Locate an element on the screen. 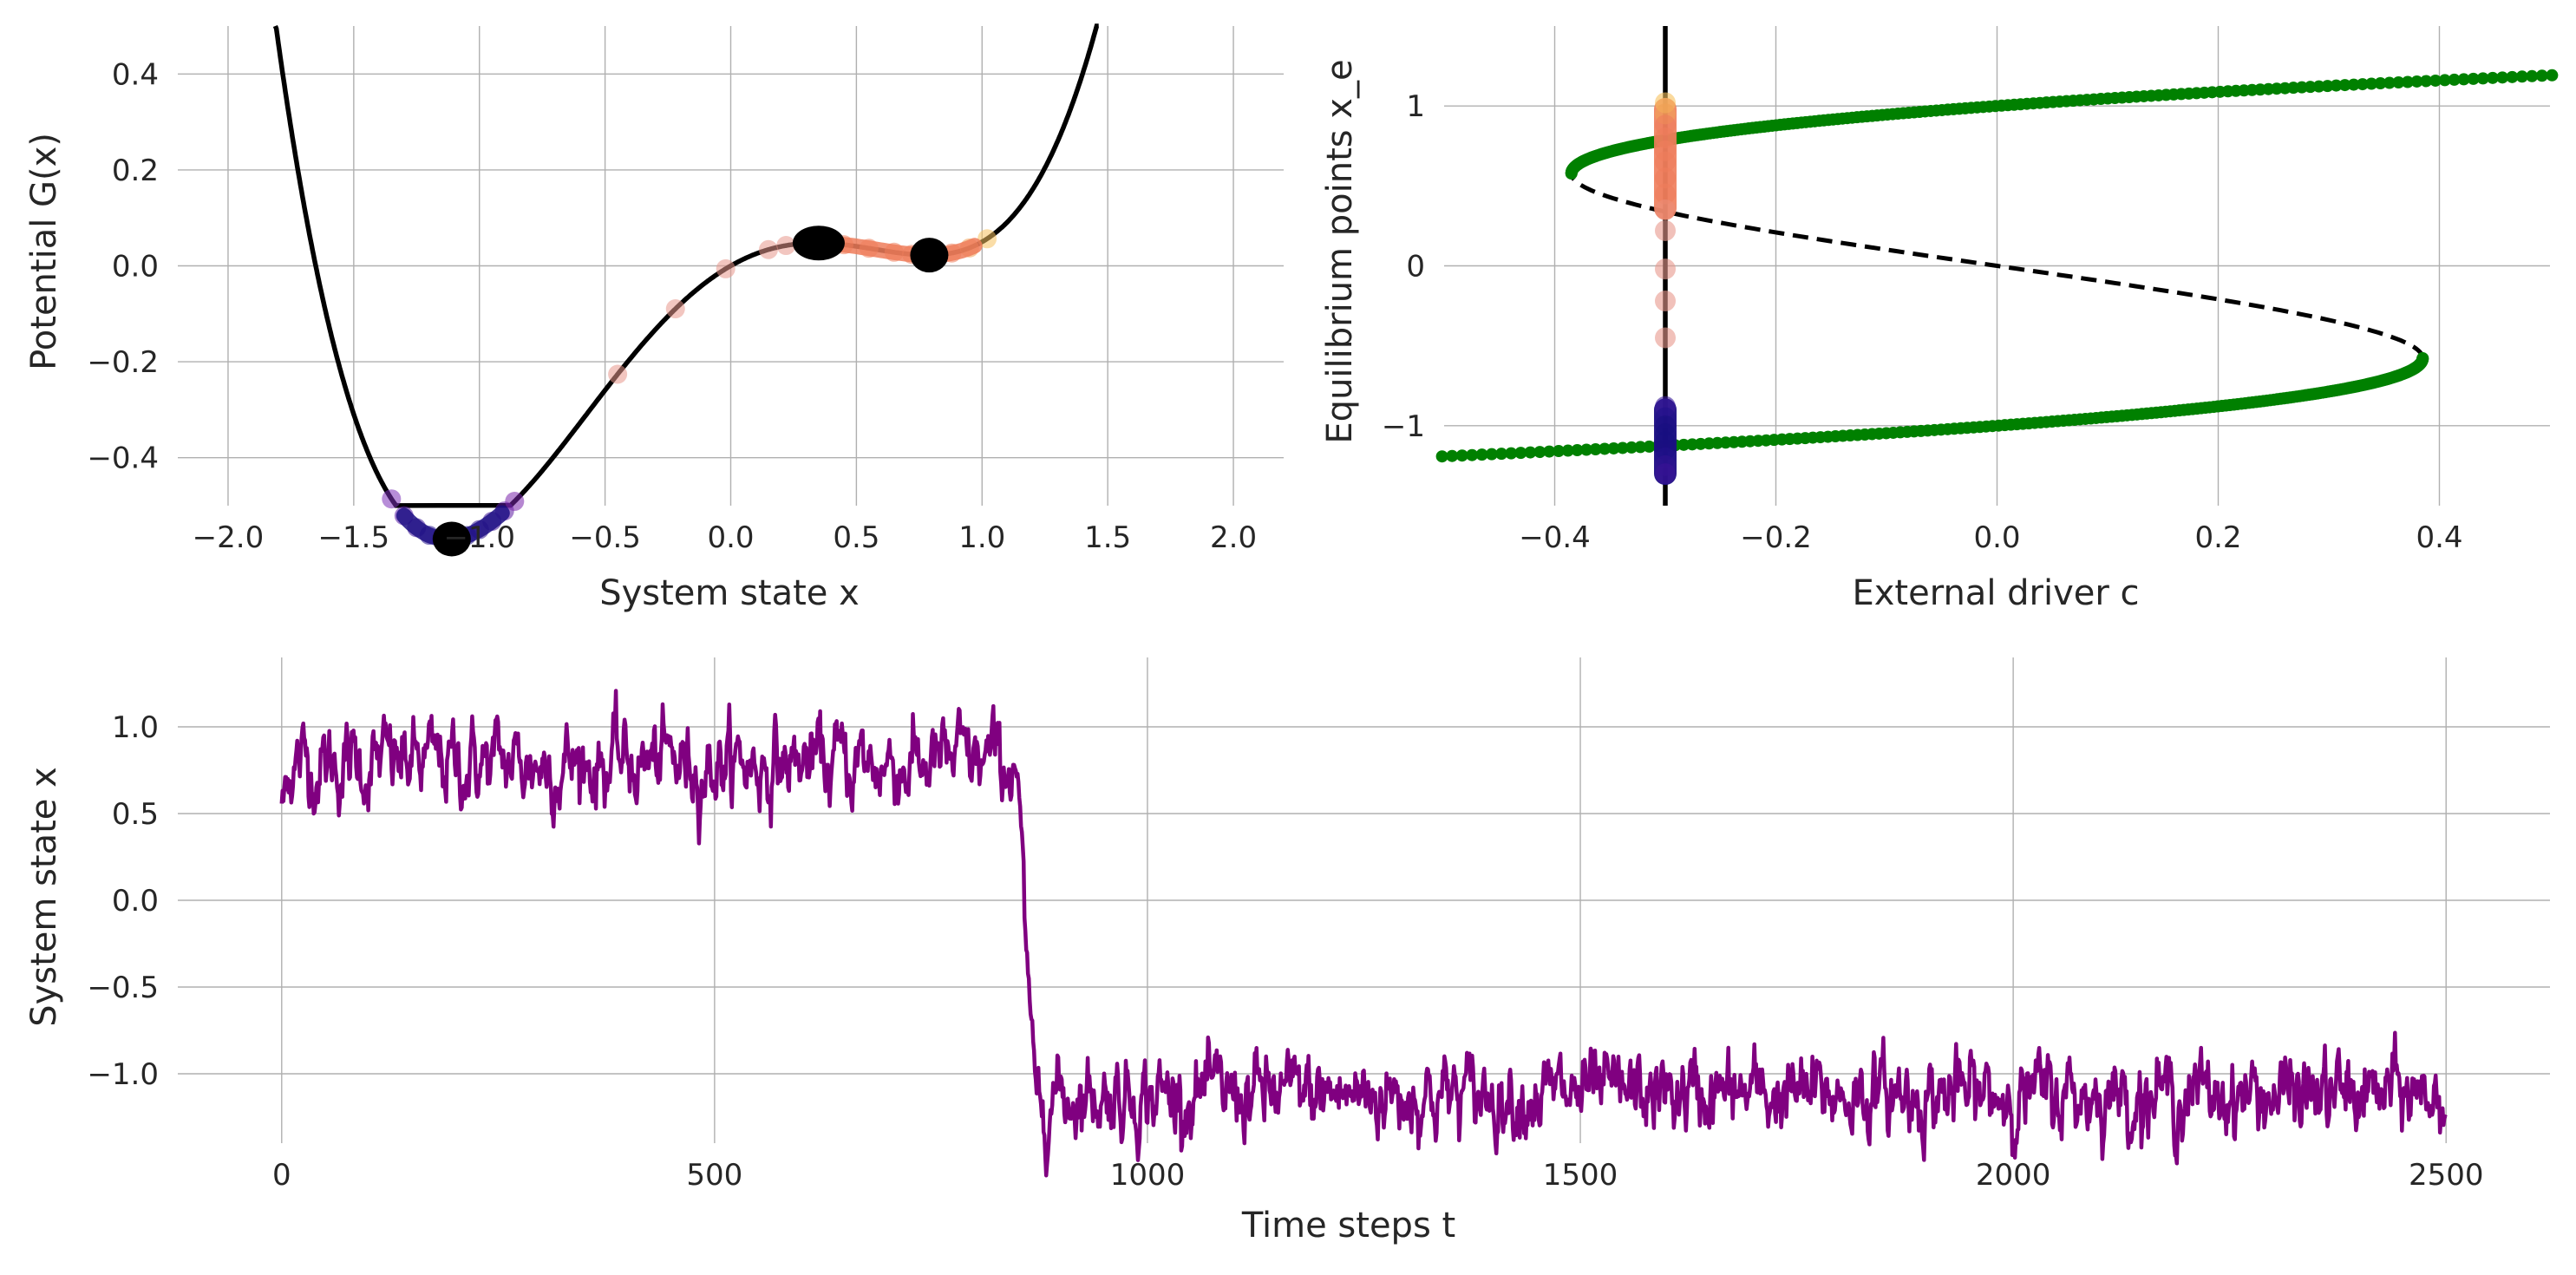  bifurcation-y-axis-label: Equilibrium points x_e is located at coordinates (1340, 251).